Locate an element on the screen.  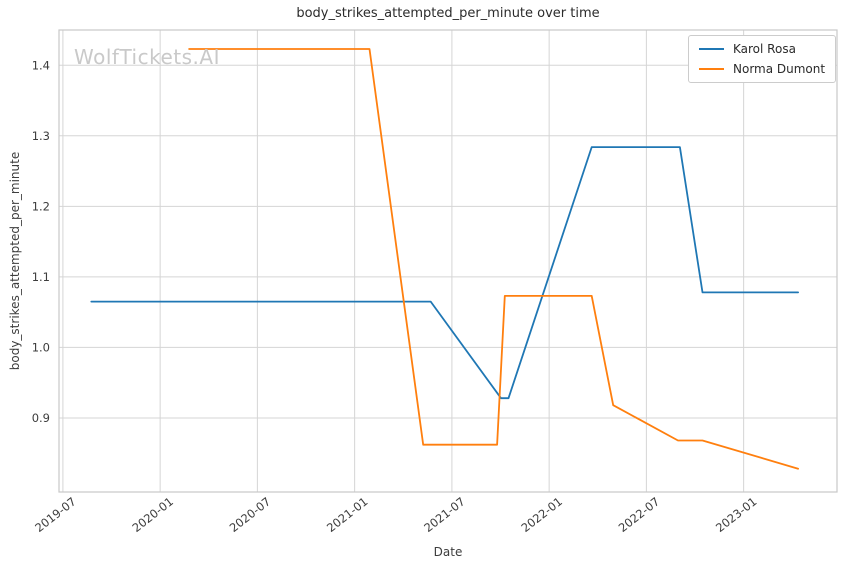
y-axis-label: body_strikes_attempted_per_minute is located at coordinates (15, 261).